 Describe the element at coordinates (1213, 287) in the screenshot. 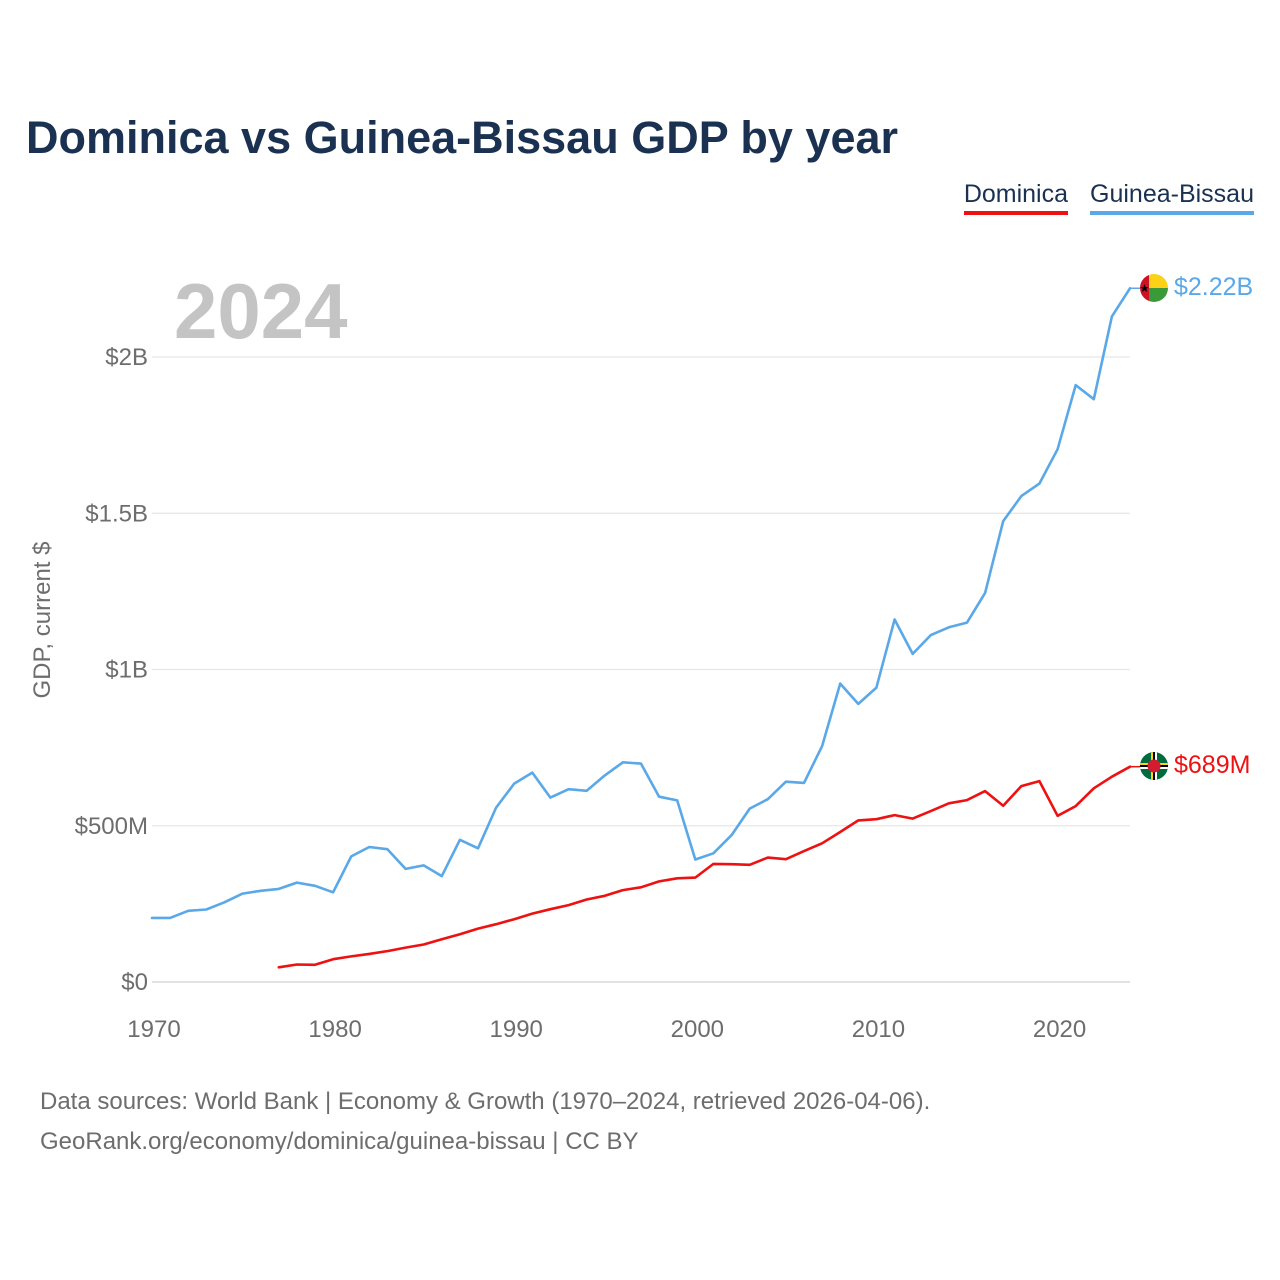

I see `guinea-bissau-end-label: $2.22B` at that location.